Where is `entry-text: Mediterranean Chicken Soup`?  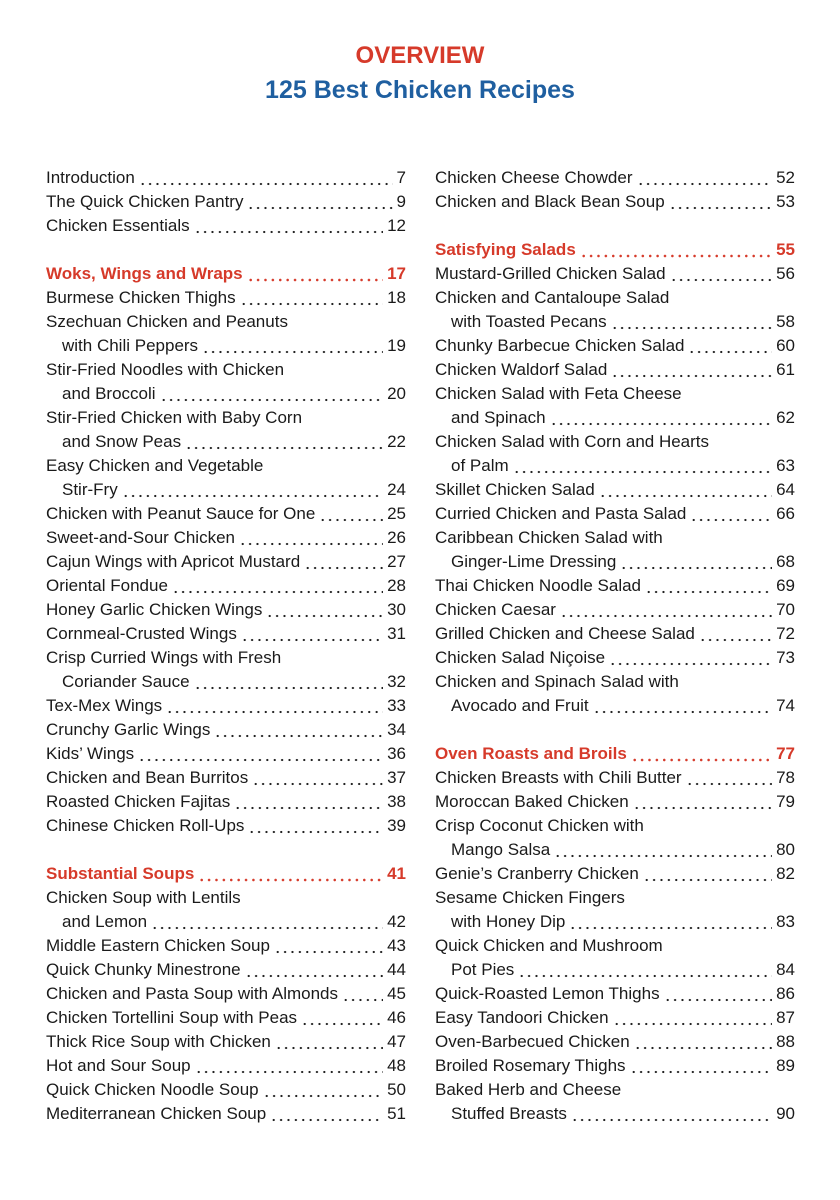 entry-text: Mediterranean Chicken Soup is located at coordinates (156, 1113).